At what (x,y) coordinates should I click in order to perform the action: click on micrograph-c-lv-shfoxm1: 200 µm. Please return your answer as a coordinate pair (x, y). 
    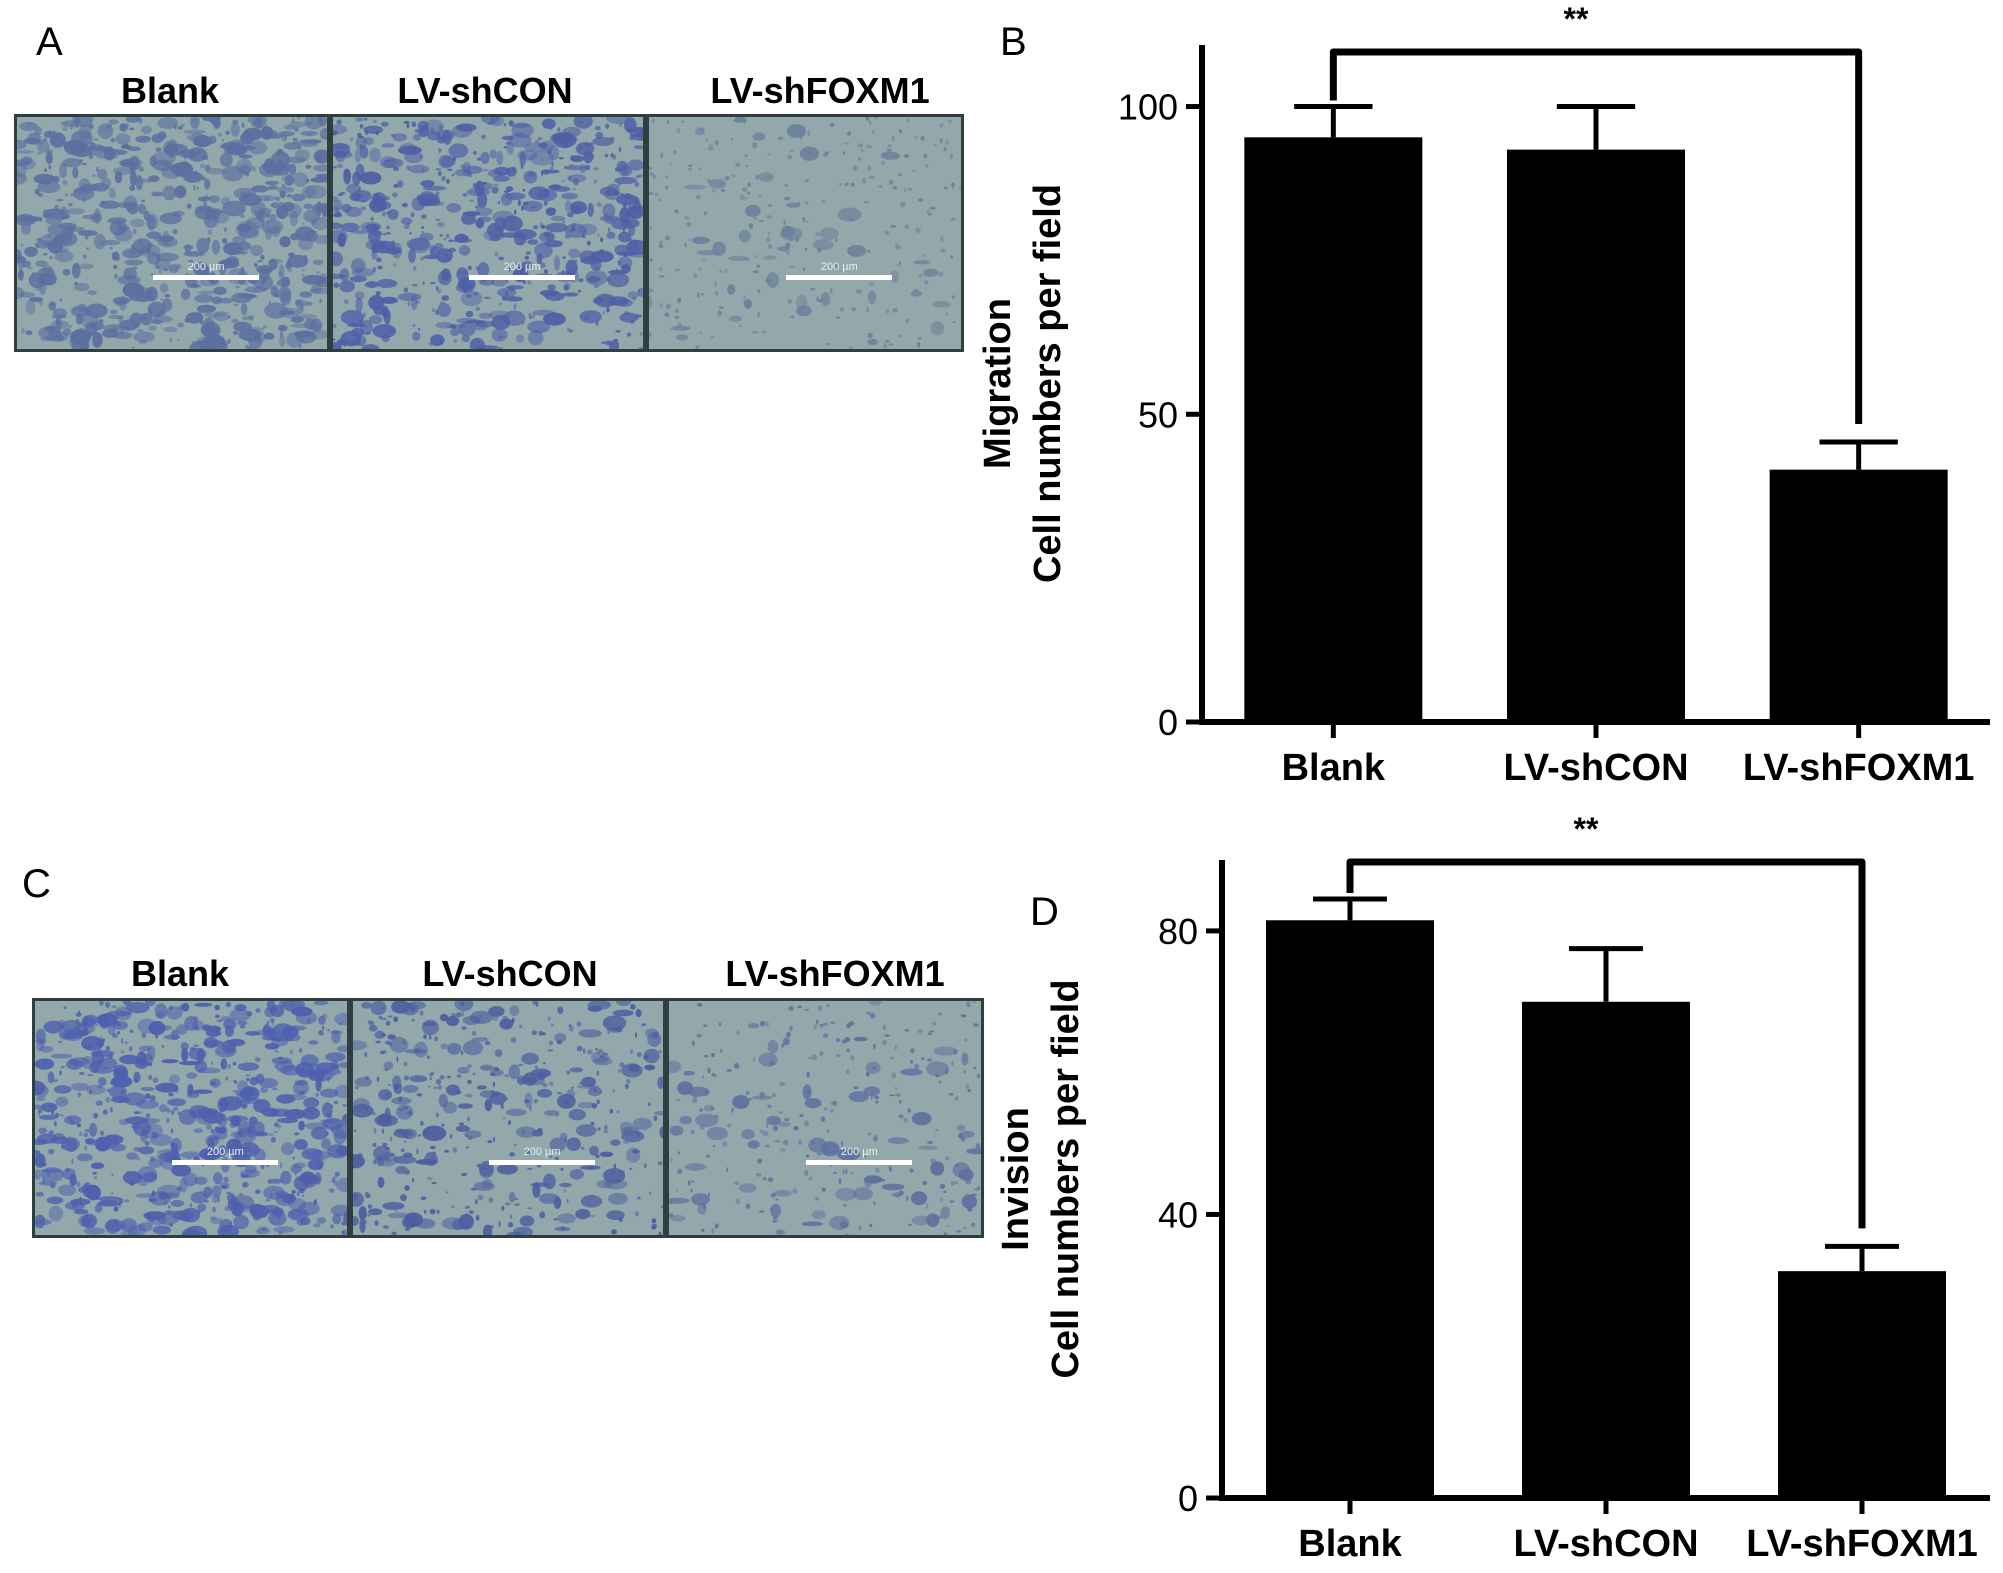
    Looking at the image, I should click on (825, 1118).